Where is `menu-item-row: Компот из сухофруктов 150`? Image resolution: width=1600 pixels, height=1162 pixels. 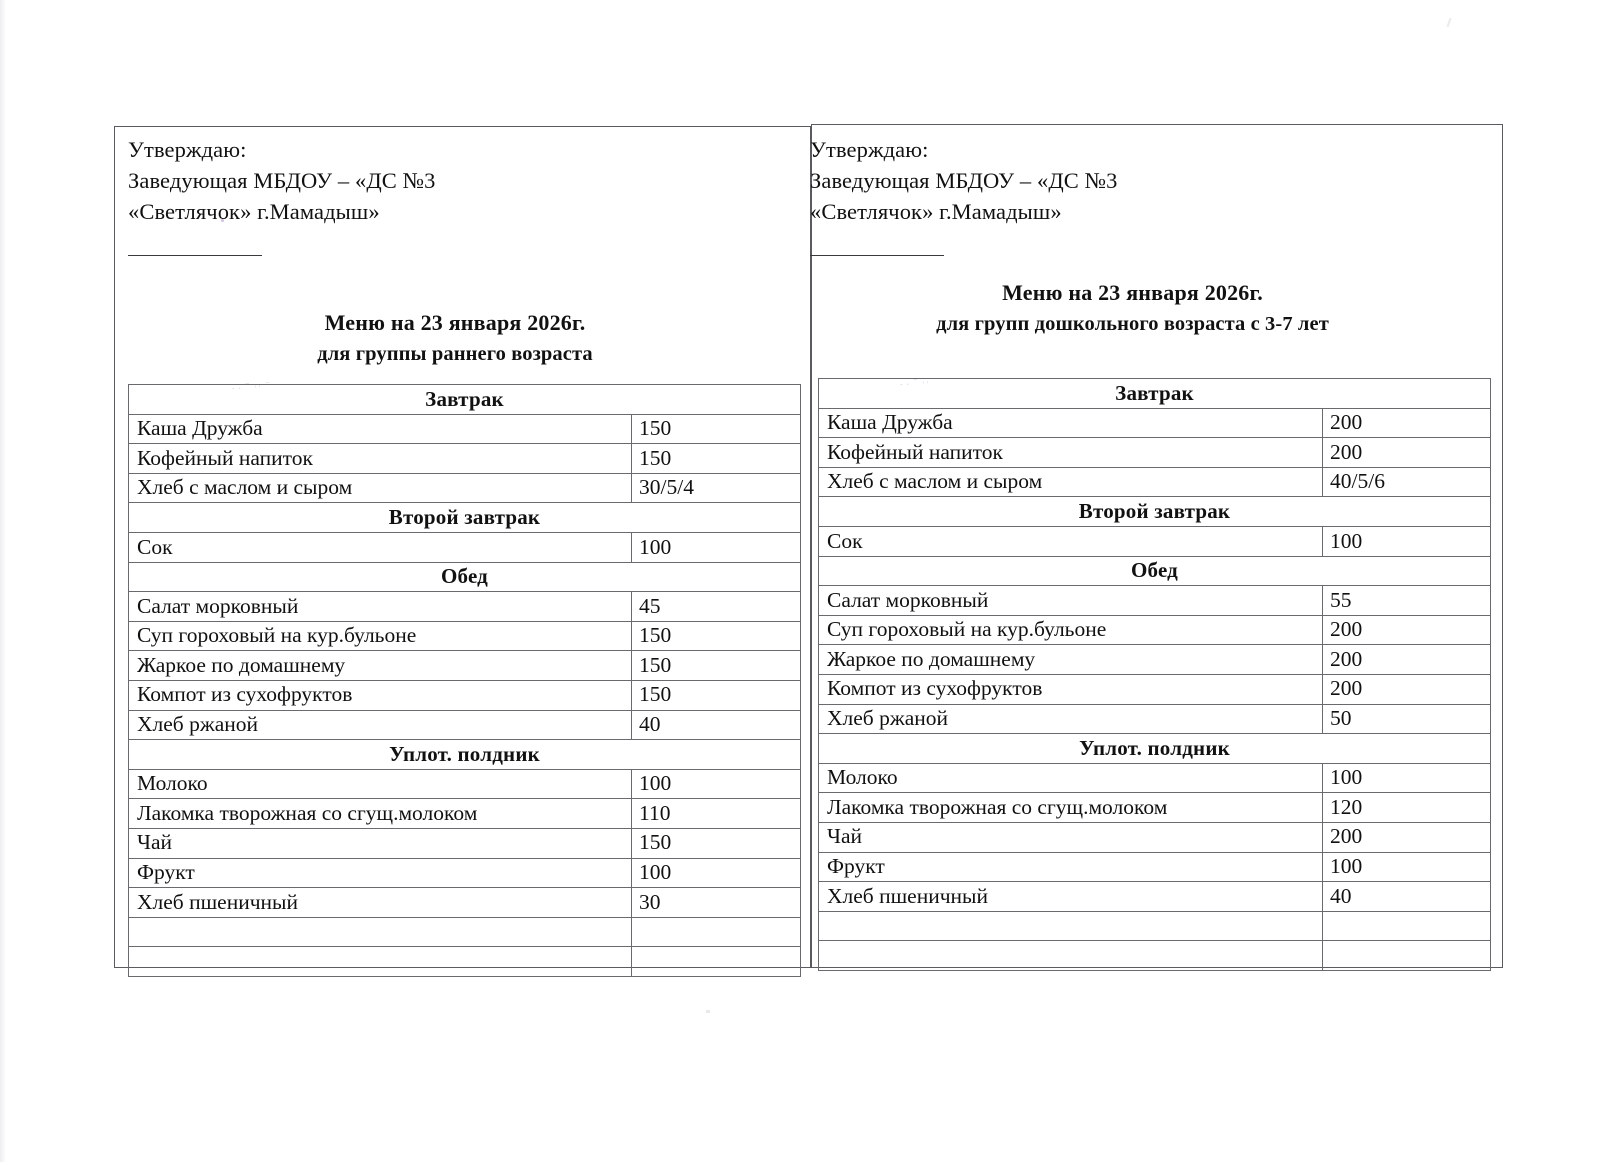 menu-item-row: Компот из сухофруктов 150 is located at coordinates (464, 695).